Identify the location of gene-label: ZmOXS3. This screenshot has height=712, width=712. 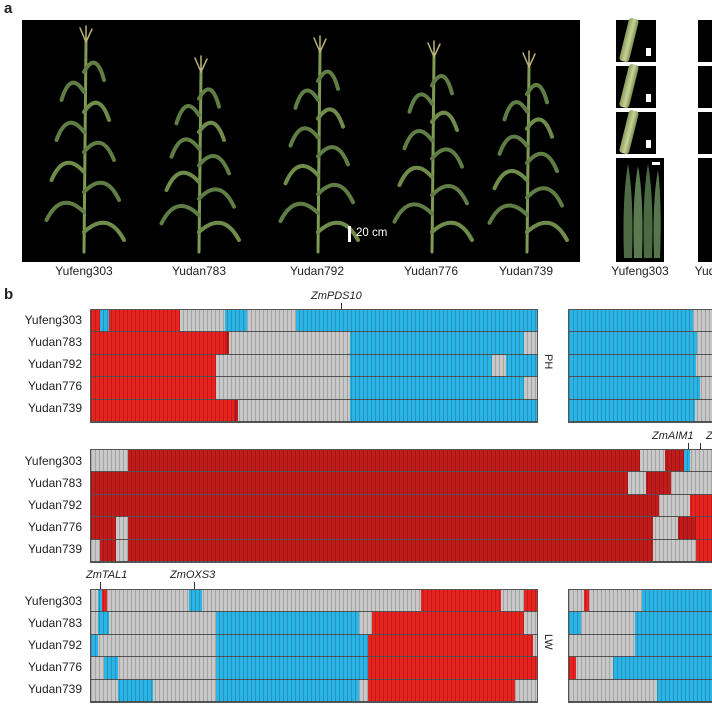
(193, 575).